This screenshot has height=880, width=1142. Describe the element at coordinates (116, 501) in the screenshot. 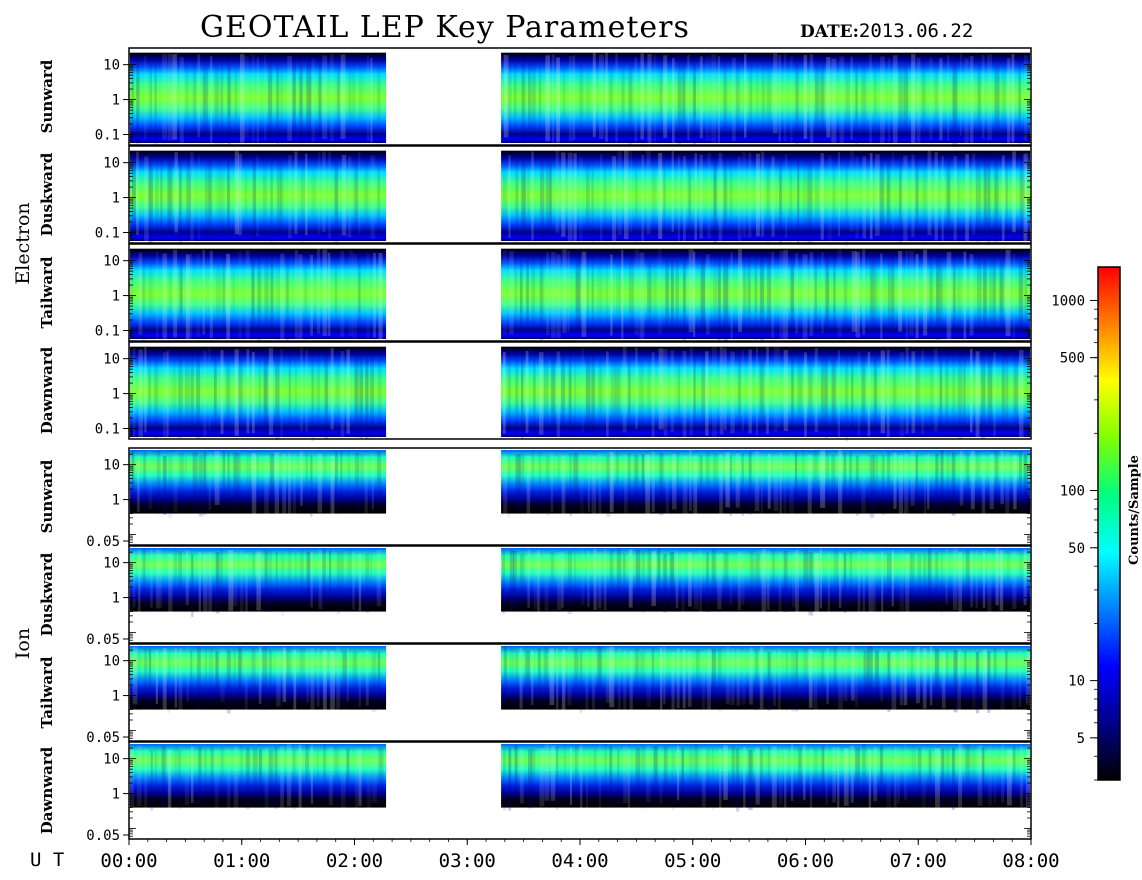

I see `y-tick-label: 1` at that location.